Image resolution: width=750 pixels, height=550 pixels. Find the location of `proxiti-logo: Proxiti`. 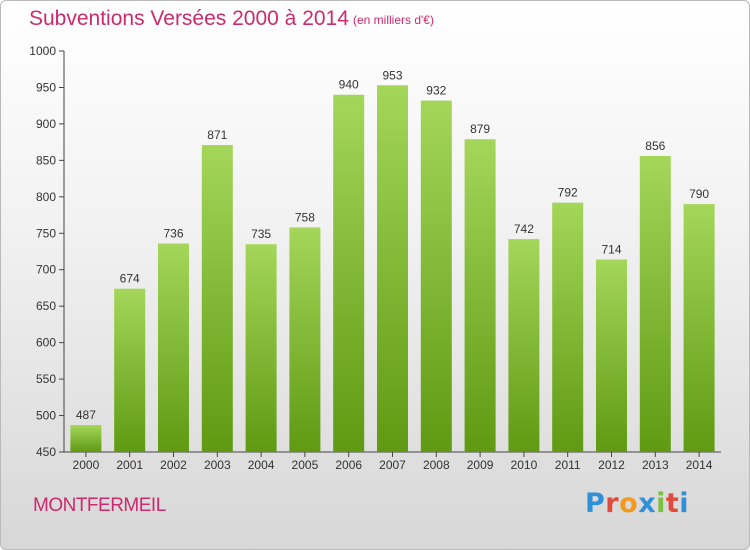

proxiti-logo: Proxiti is located at coordinates (637, 503).